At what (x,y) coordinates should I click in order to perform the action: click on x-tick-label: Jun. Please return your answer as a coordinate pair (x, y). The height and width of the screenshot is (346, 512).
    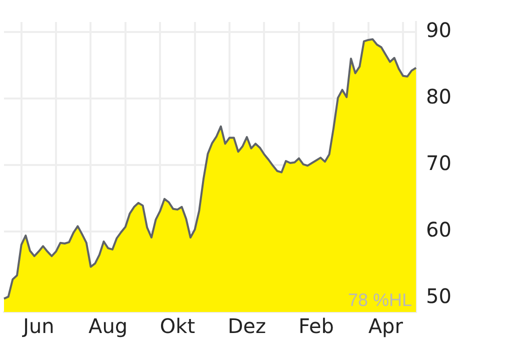
    Looking at the image, I should click on (37, 326).